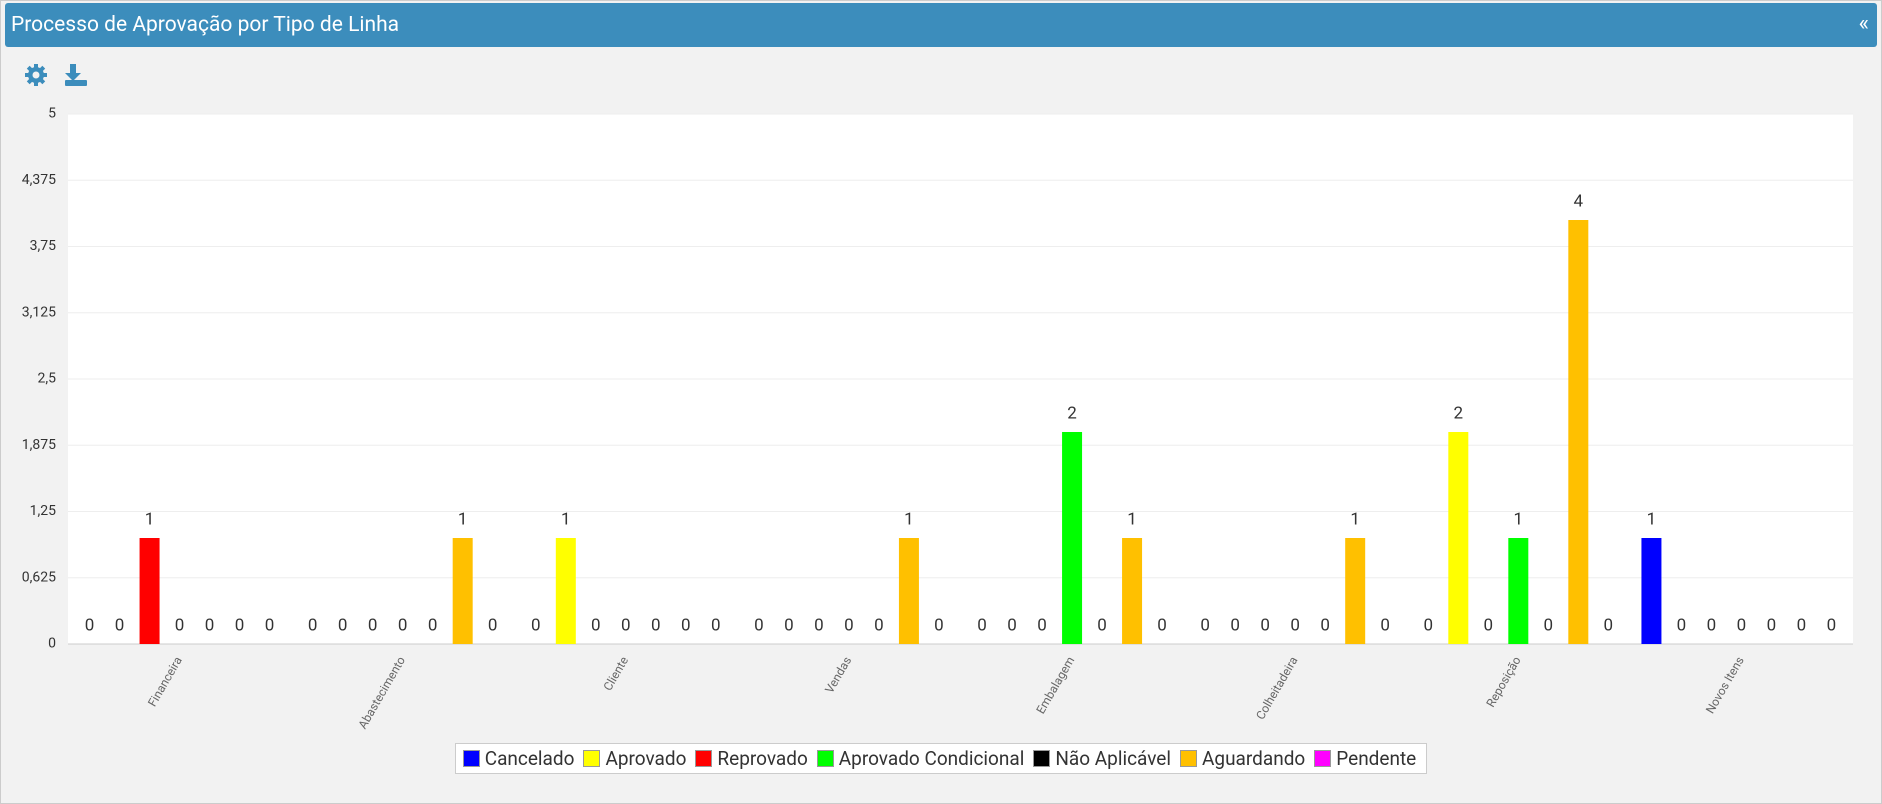 This screenshot has height=804, width=1882. I want to click on y-tick-label: 3,75, so click(43, 246).